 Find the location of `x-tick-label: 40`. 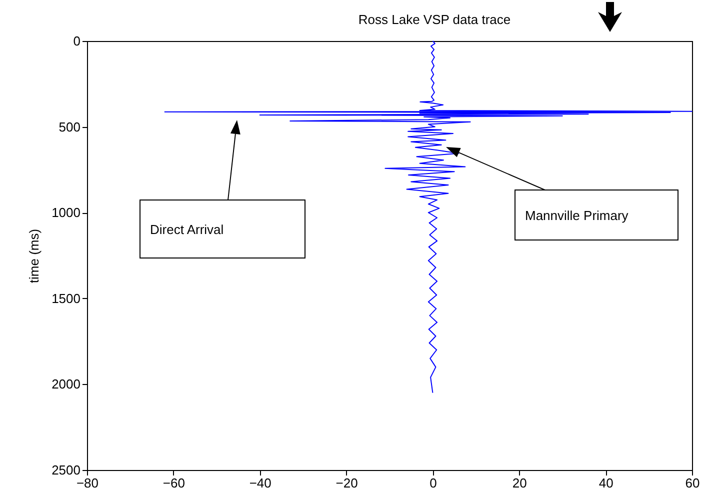

x-tick-label: 40 is located at coordinates (606, 483).